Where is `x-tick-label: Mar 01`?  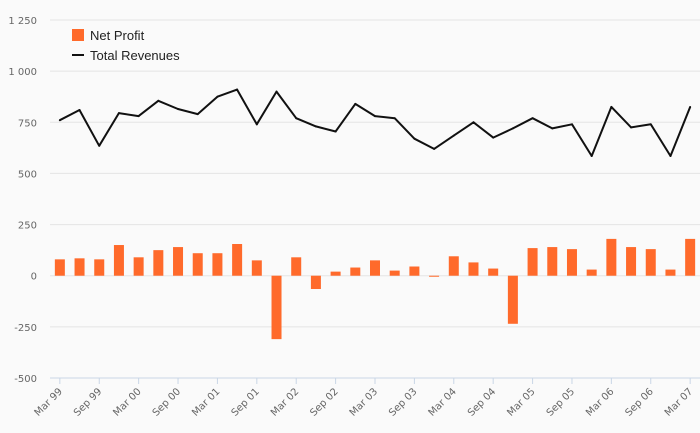
x-tick-label: Mar 01 is located at coordinates (206, 402).